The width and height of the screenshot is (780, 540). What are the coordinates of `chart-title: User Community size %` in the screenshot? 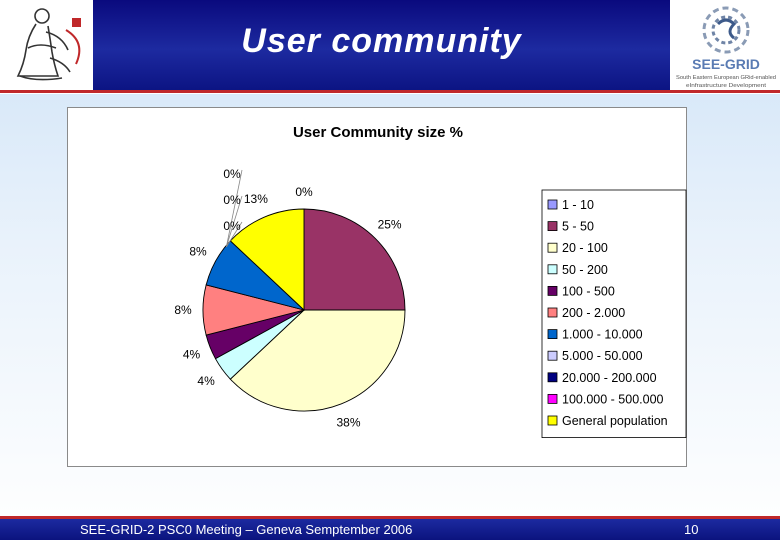 It's located at (378, 132).